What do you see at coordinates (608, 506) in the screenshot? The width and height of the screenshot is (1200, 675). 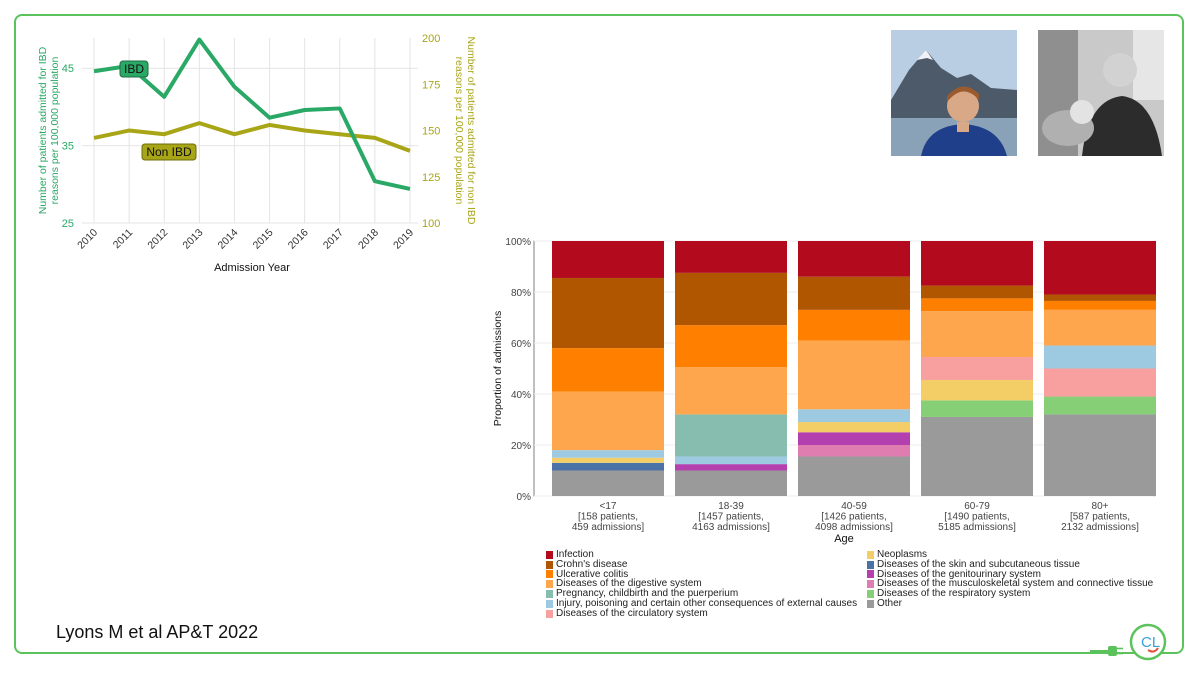 I see `x-tick-label: <17` at bounding box center [608, 506].